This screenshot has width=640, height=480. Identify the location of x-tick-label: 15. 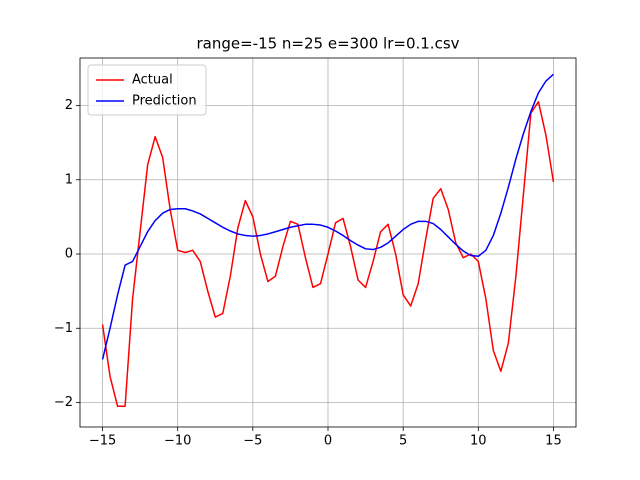
(553, 441).